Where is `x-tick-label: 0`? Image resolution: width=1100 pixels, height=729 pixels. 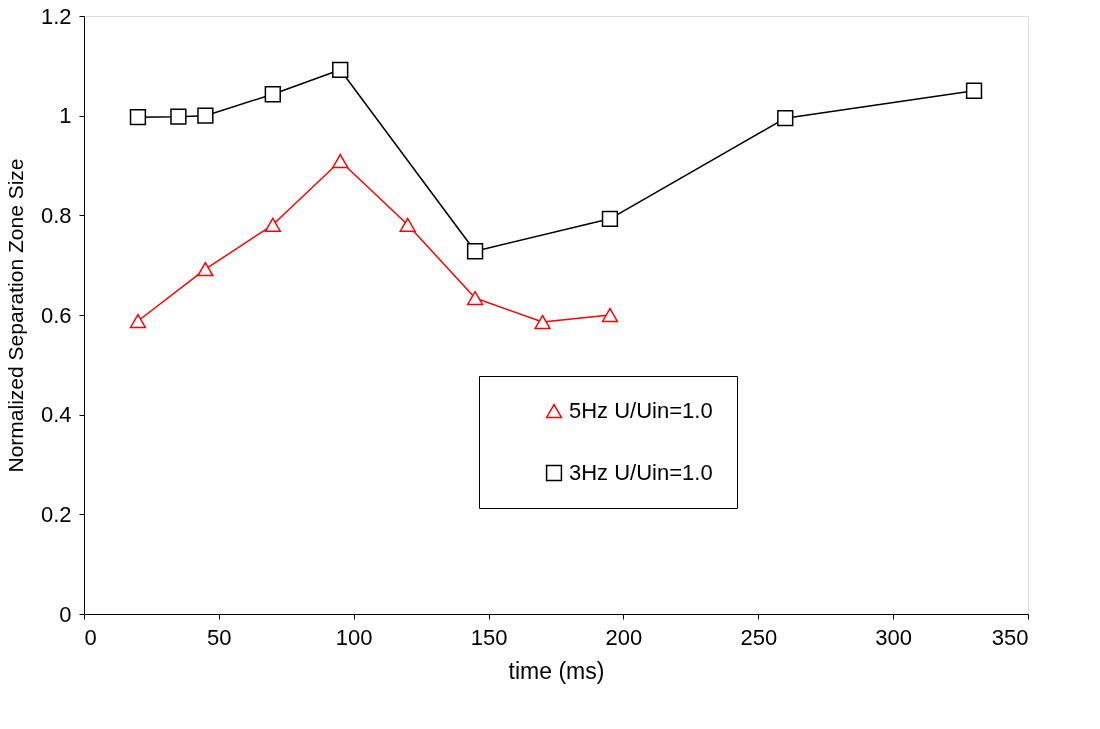
x-tick-label: 0 is located at coordinates (90, 637).